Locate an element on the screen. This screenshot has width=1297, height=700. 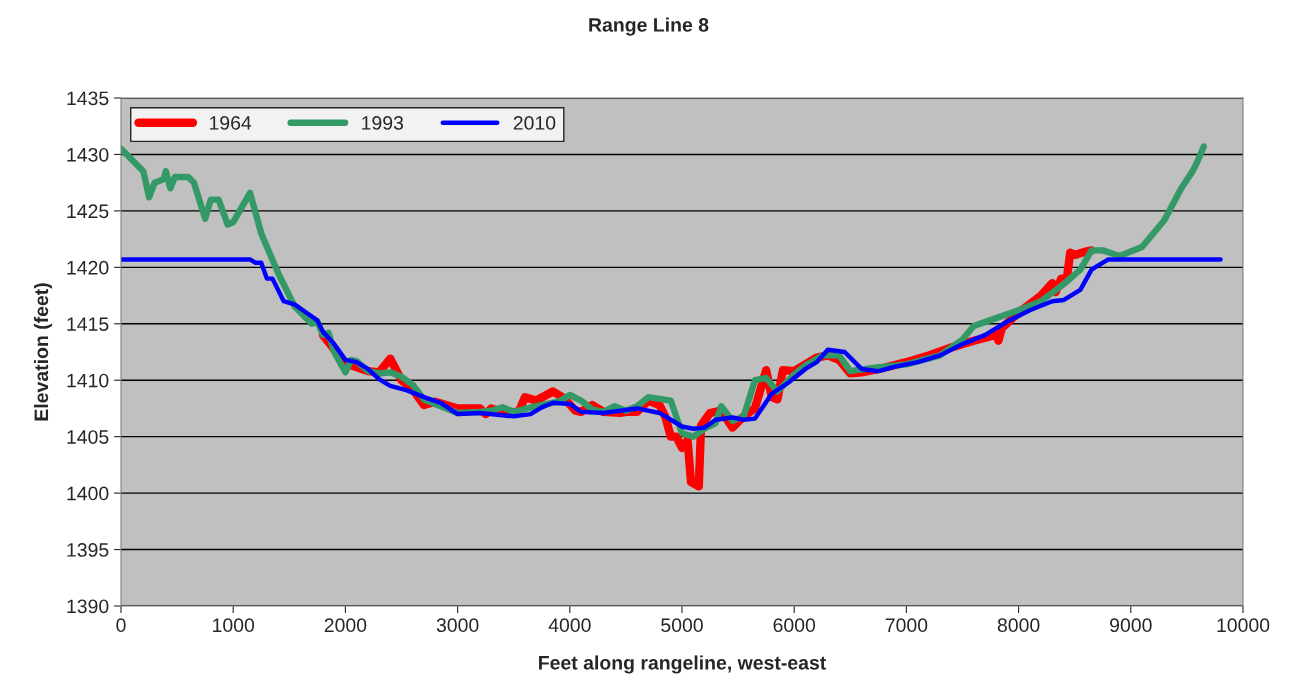
y-tick-label: 1395 is located at coordinates (88, 550).